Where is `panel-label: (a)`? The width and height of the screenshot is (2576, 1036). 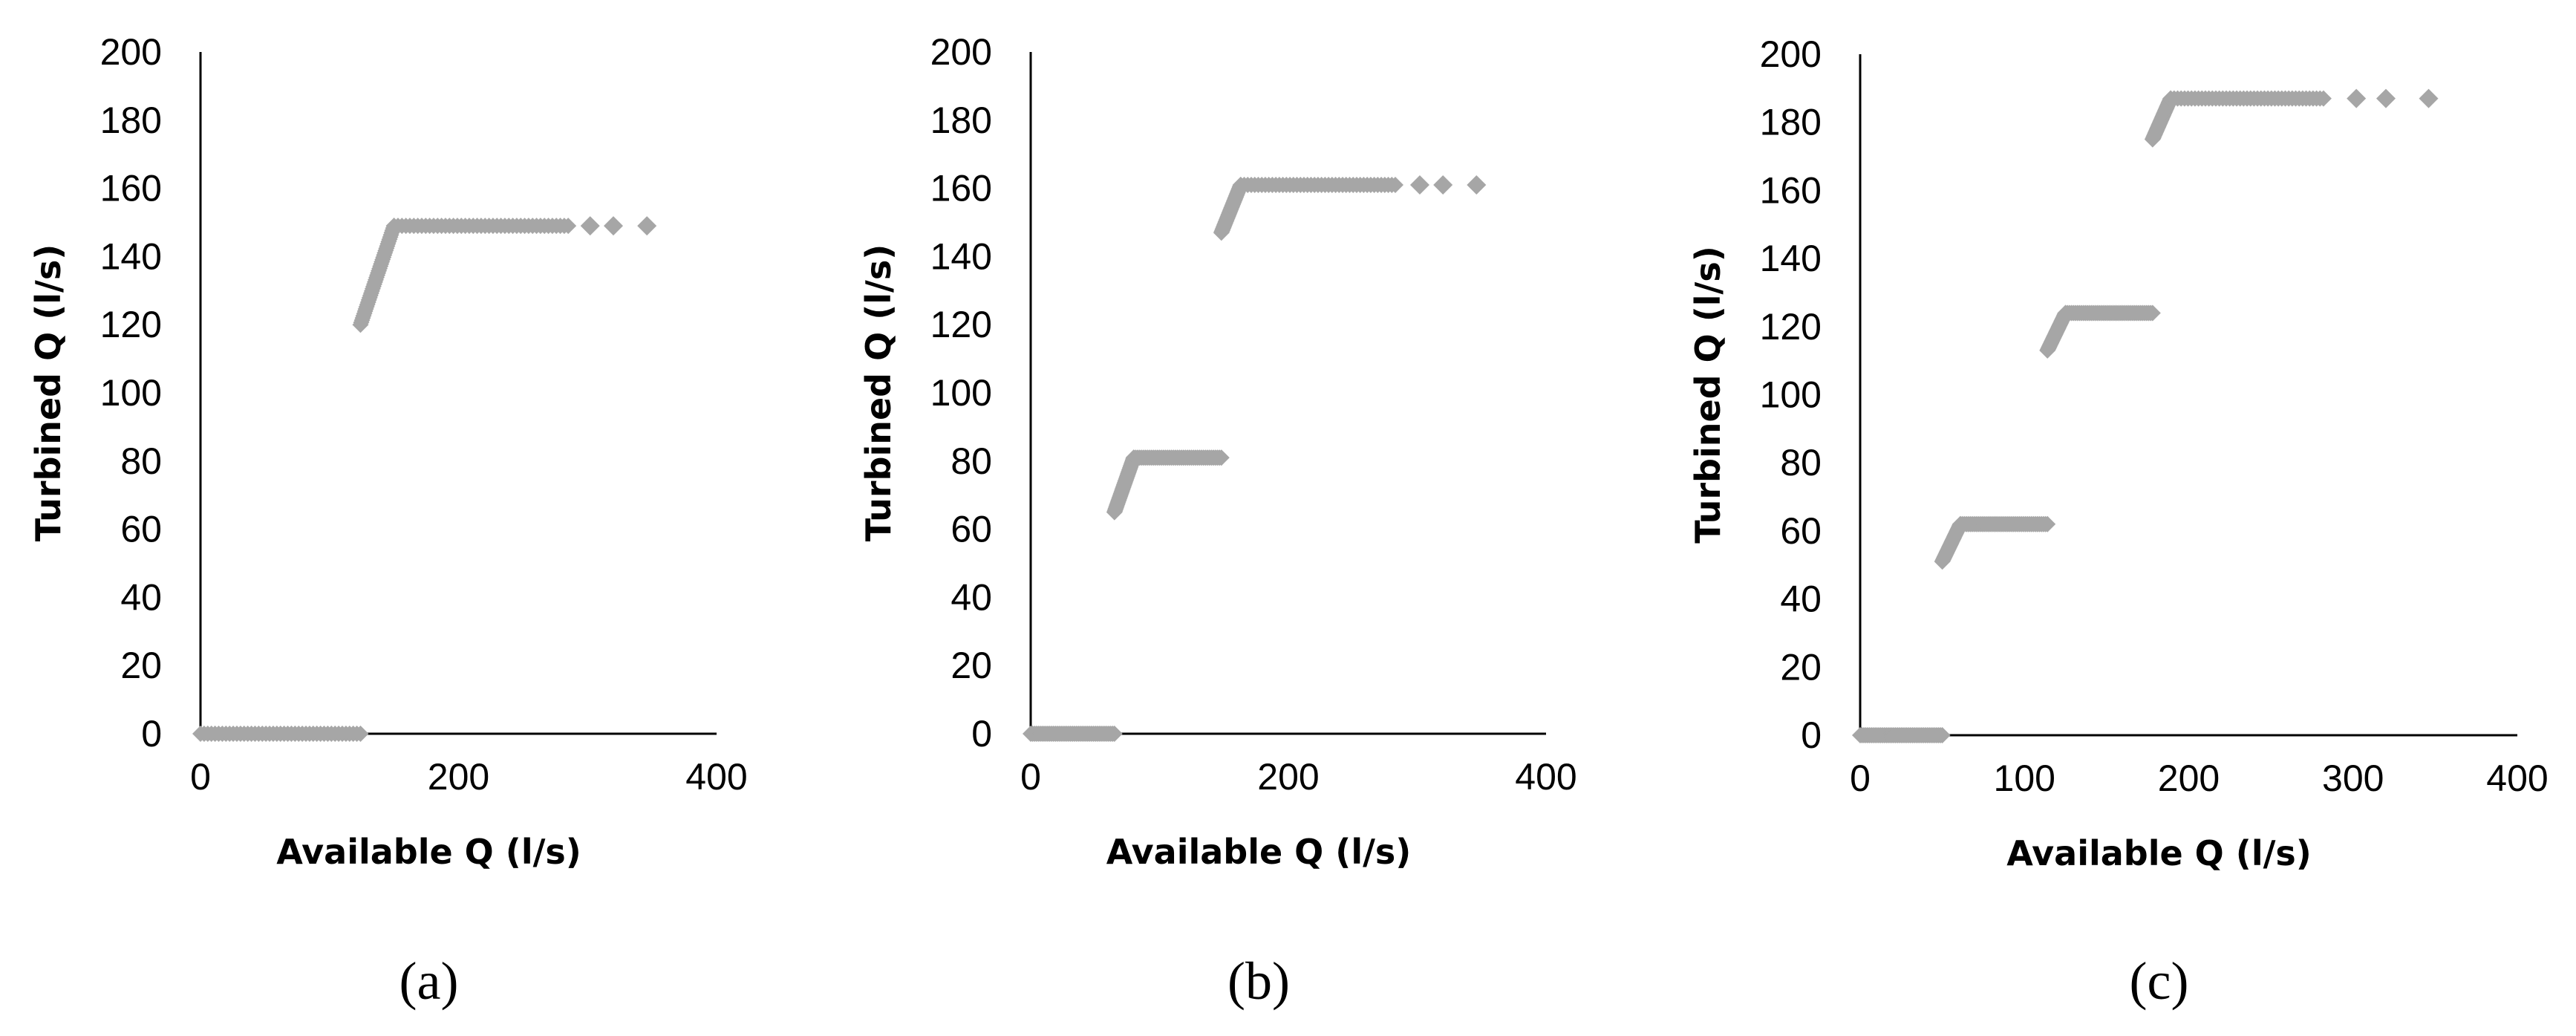
panel-label: (a) is located at coordinates (429, 981).